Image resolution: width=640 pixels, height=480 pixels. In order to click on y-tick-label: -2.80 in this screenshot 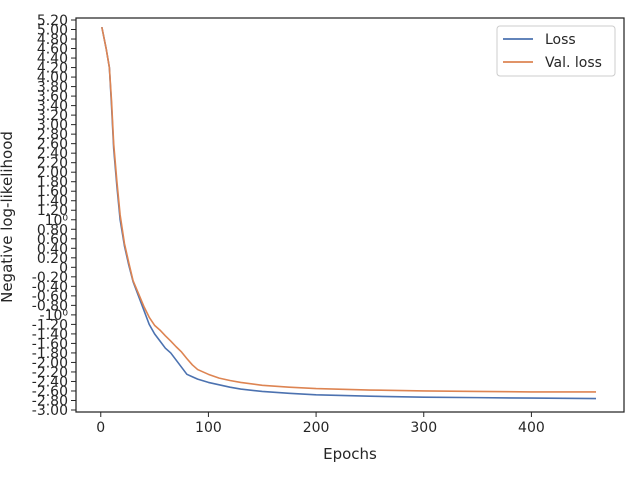, I will do `click(50, 401)`.